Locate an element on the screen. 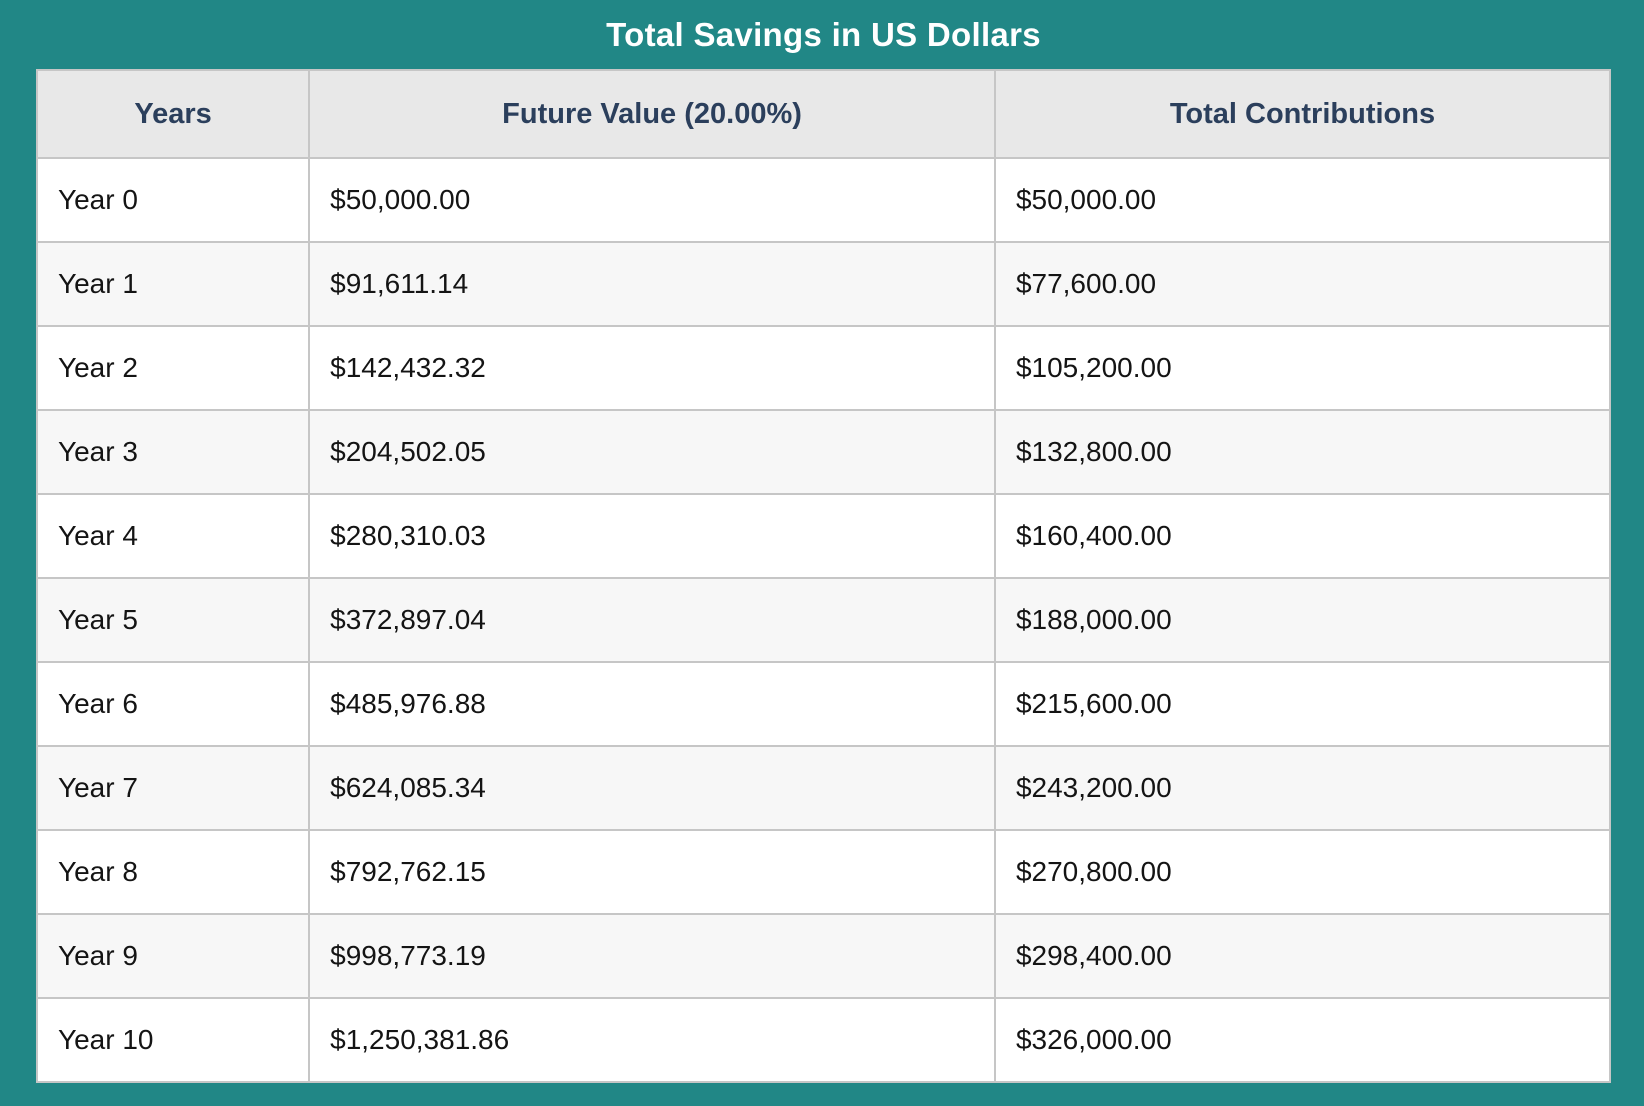 The image size is (1644, 1106). table-row: Year 5 $372,897.04 $188,000.00 is located at coordinates (823, 620).